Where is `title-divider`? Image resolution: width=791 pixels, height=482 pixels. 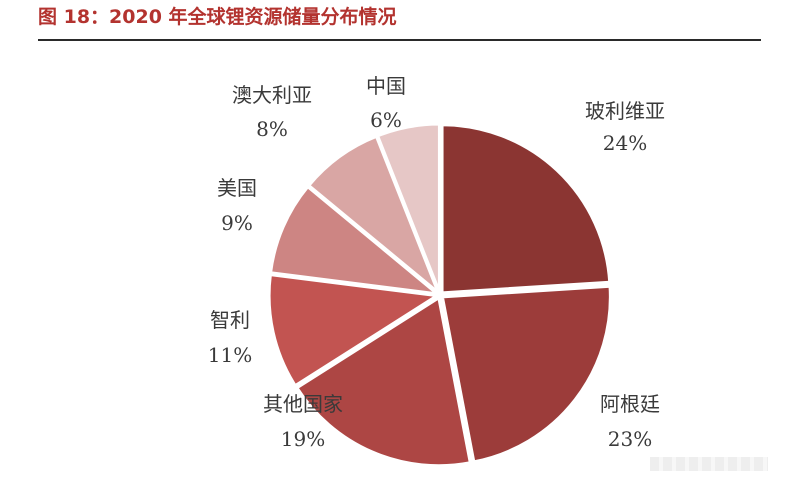
title-divider is located at coordinates (399, 40).